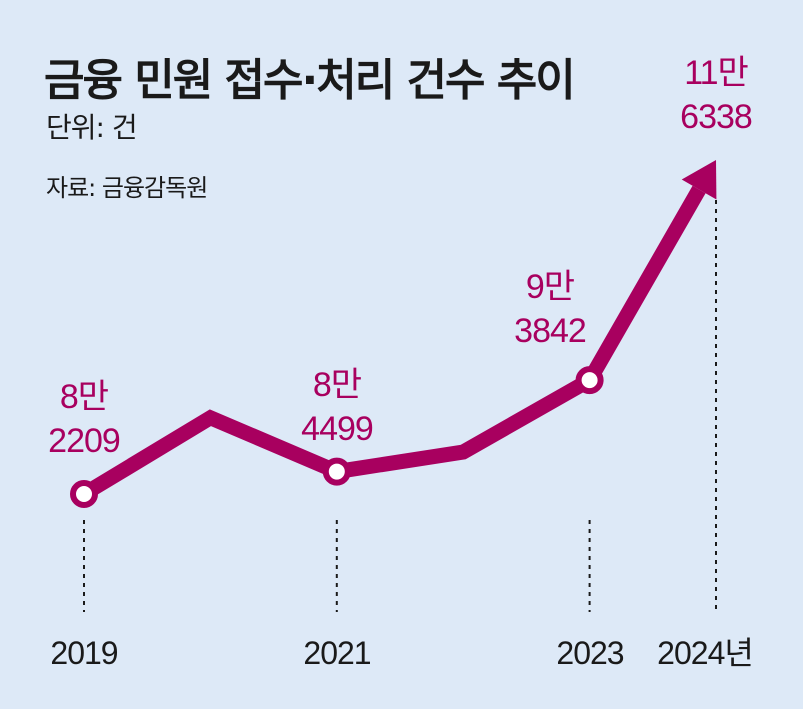 Image resolution: width=803 pixels, height=709 pixels. What do you see at coordinates (83, 653) in the screenshot?
I see `x-tick-label: 2019` at bounding box center [83, 653].